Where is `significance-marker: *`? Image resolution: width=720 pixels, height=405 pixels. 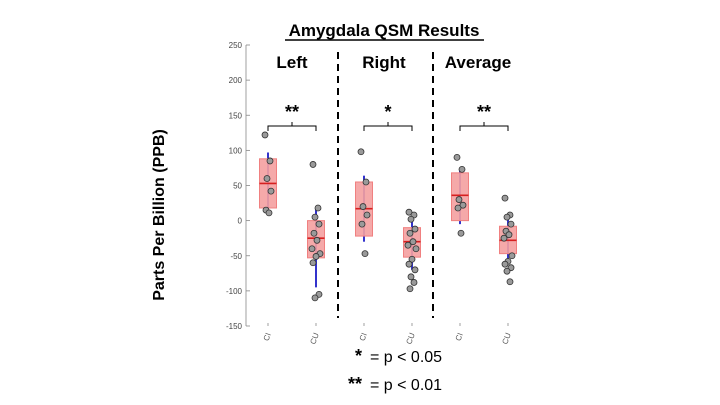 significance-marker: * is located at coordinates (387, 112).